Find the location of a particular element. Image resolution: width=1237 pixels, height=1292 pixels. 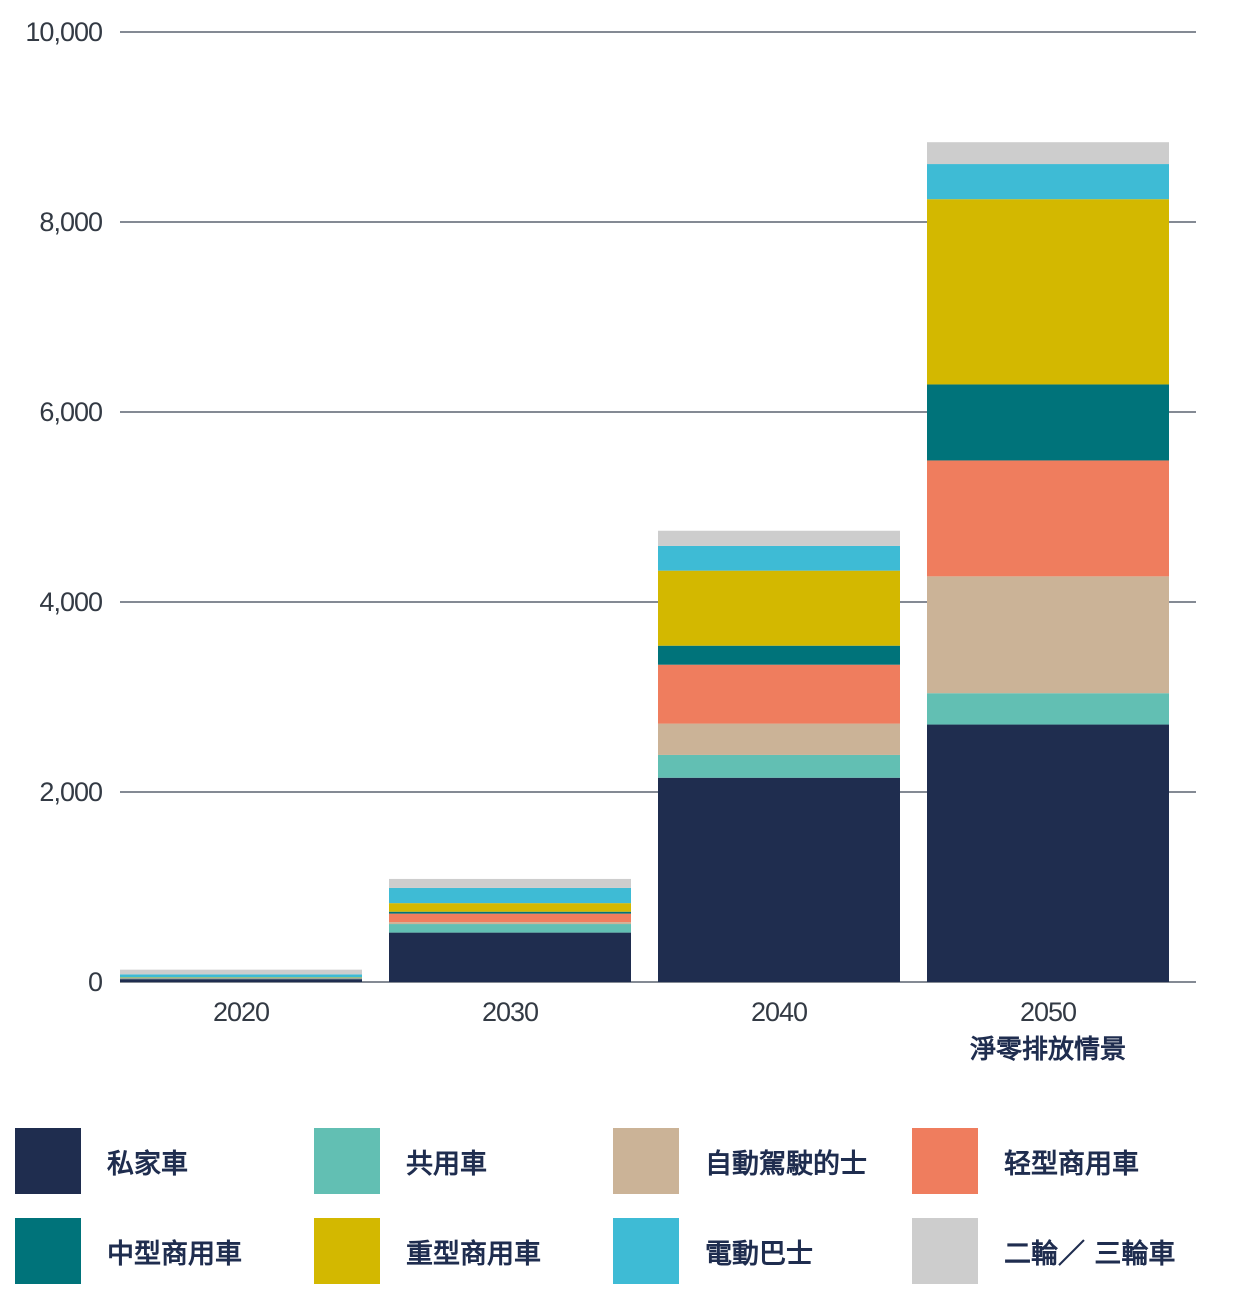

x-axis-labels: 2020 2030 2040 2050 淨零排放情景 is located at coordinates (669, 1031).